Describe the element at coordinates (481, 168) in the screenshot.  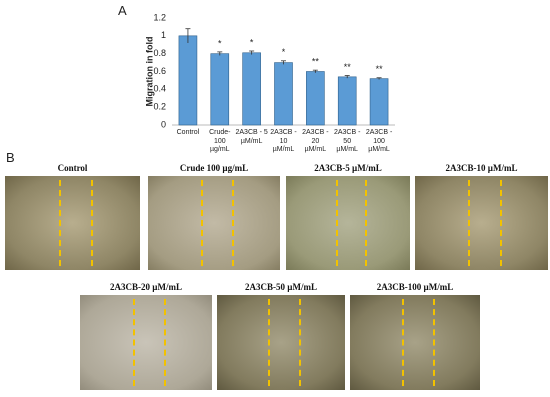
I see `image-caption: 2A3CB-10 µM/mL` at that location.